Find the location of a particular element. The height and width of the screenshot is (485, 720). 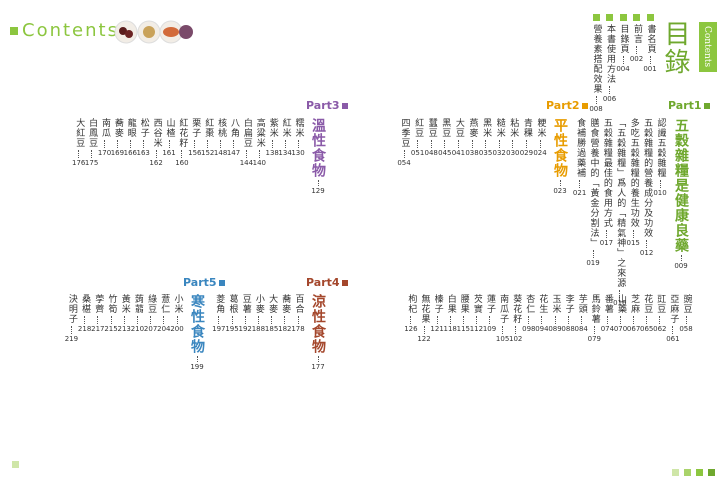

toc-entry: 膳食營養中的「黃金分割法」 019 is located at coordinates (593, 192).